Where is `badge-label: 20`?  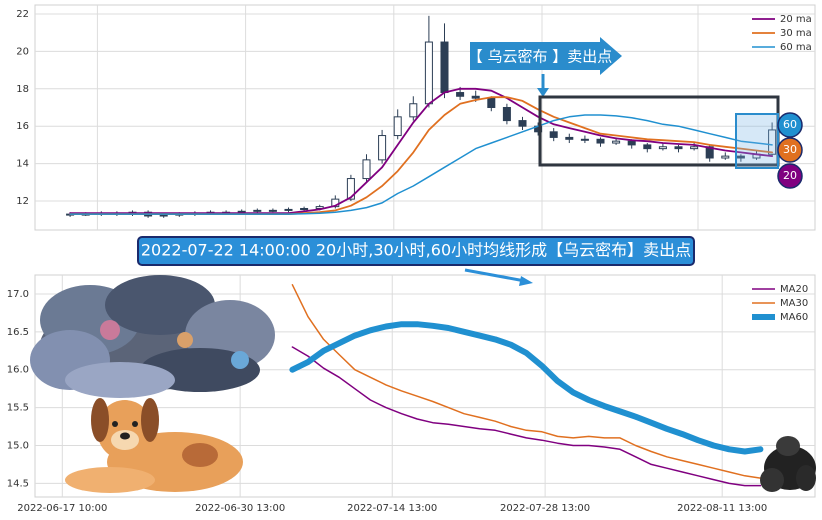 badge-label: 20 is located at coordinates (790, 175).